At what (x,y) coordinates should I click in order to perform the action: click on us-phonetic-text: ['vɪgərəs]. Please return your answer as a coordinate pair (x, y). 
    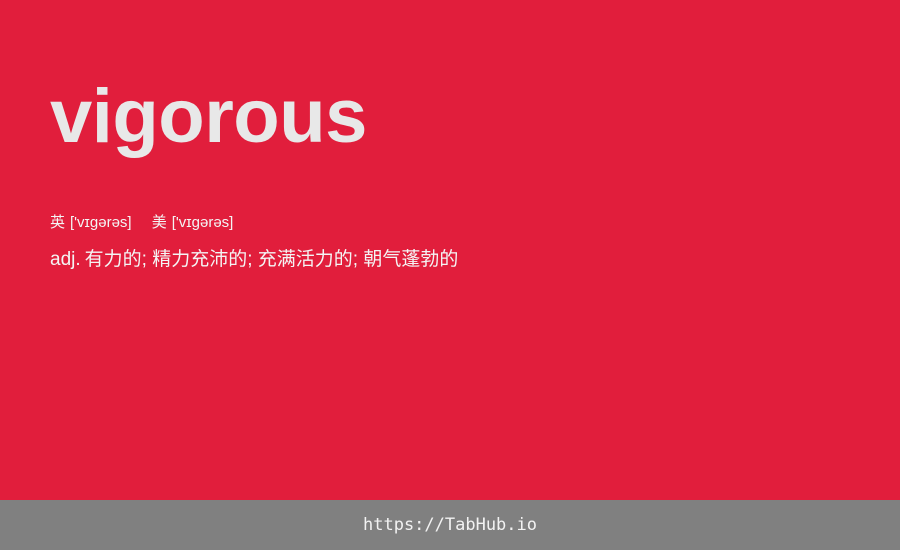
    Looking at the image, I should click on (202, 222).